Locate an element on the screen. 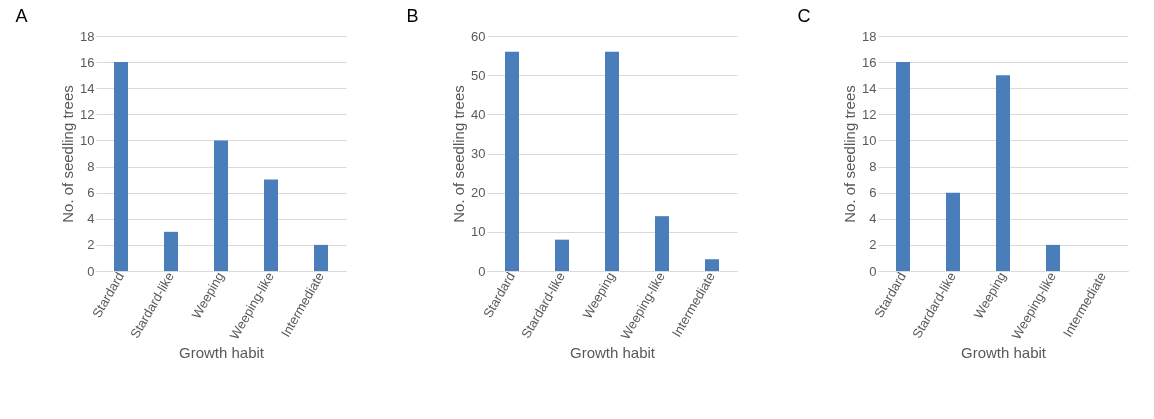 This screenshot has width=1154, height=419. y-tick-label: 50 is located at coordinates (478, 75).